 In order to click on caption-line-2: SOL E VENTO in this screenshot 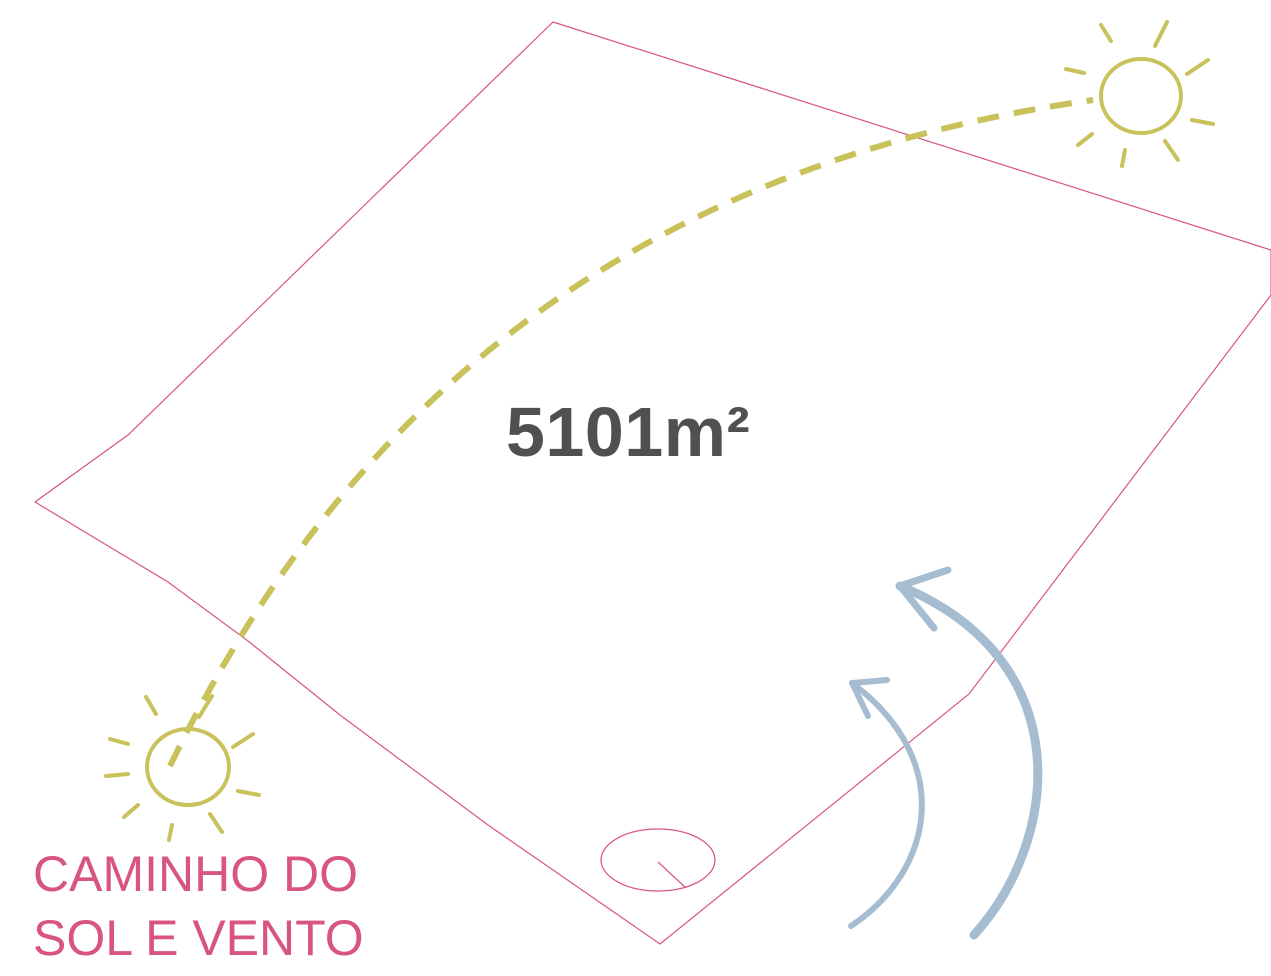, I will do `click(198, 938)`.